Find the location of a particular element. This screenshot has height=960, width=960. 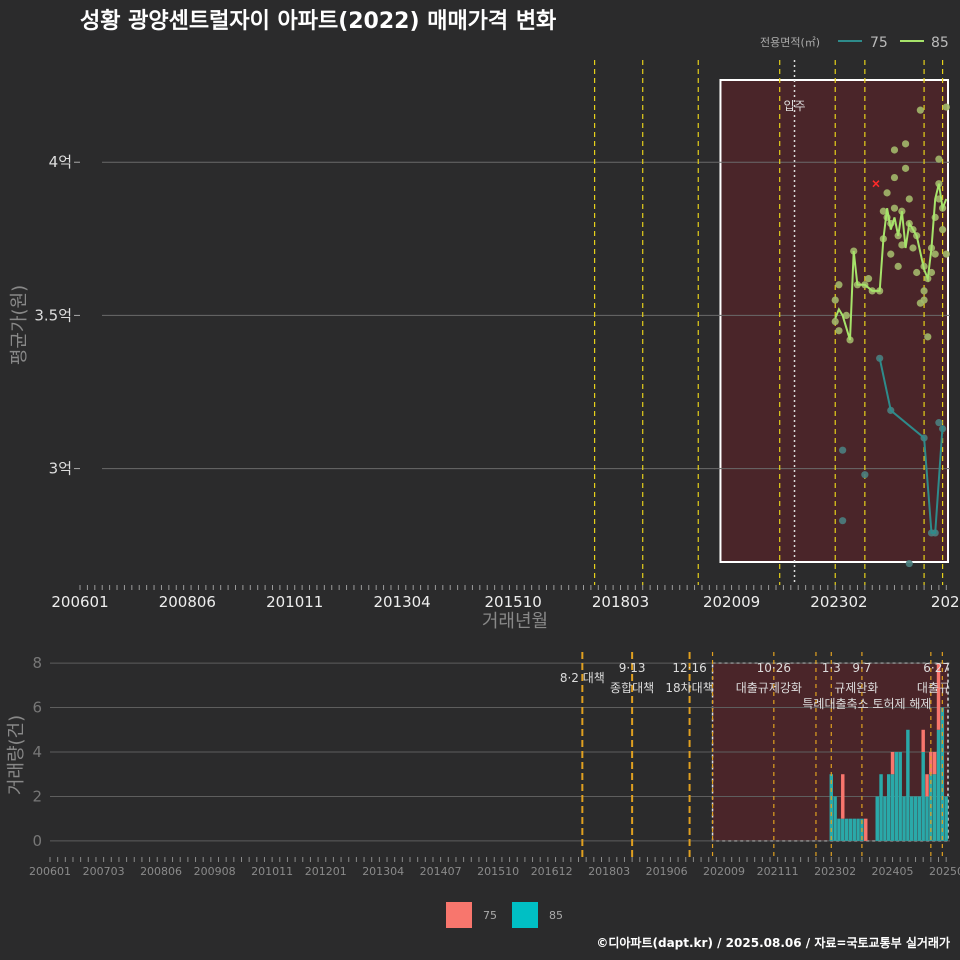

volume-y-tick-label: 6 is located at coordinates (37, 708).